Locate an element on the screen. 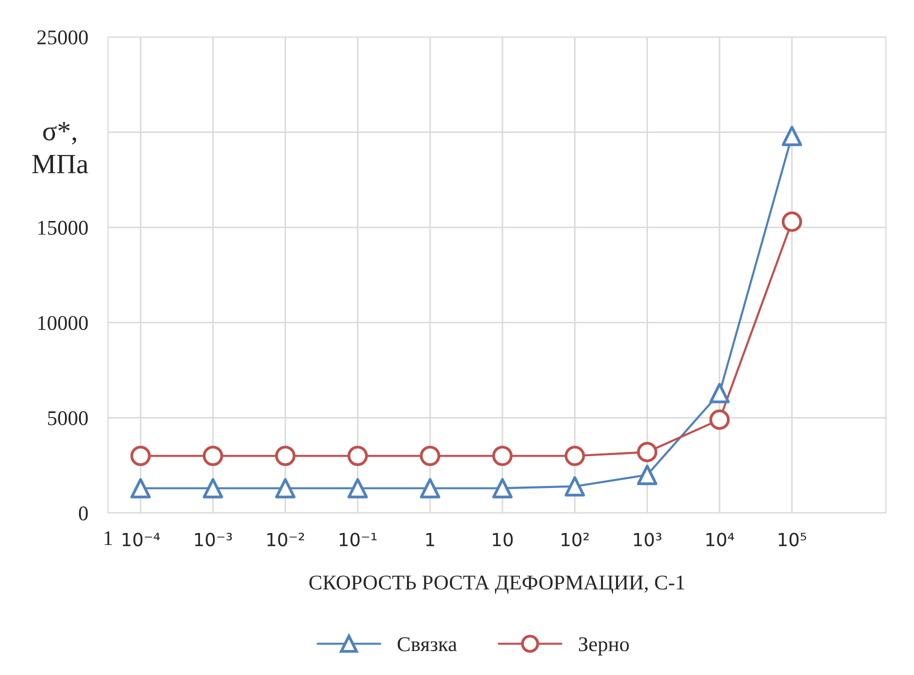 The height and width of the screenshot is (675, 914). x-tick-label: 10⁻³ is located at coordinates (213, 539).